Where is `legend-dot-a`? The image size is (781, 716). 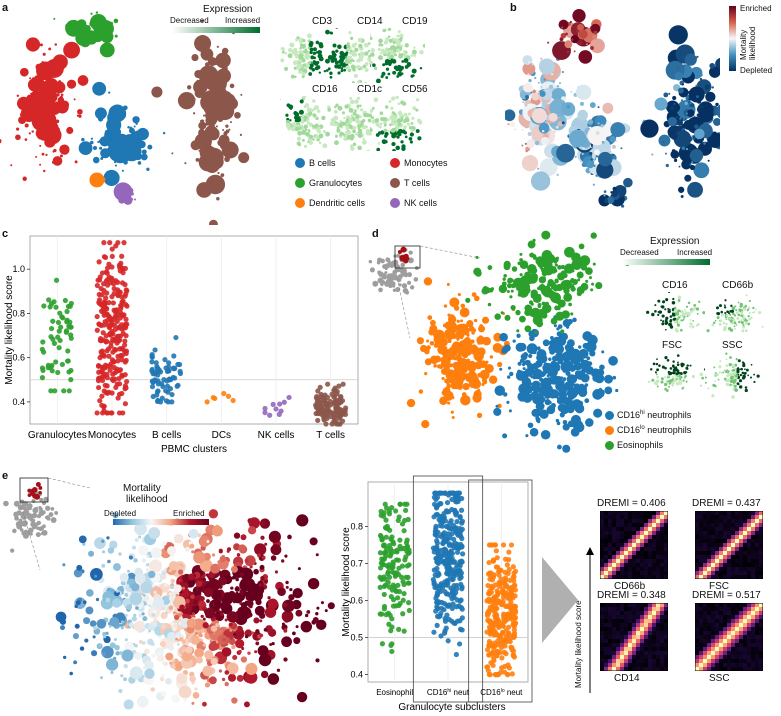
legend-dot-a is located at coordinates (395, 163).